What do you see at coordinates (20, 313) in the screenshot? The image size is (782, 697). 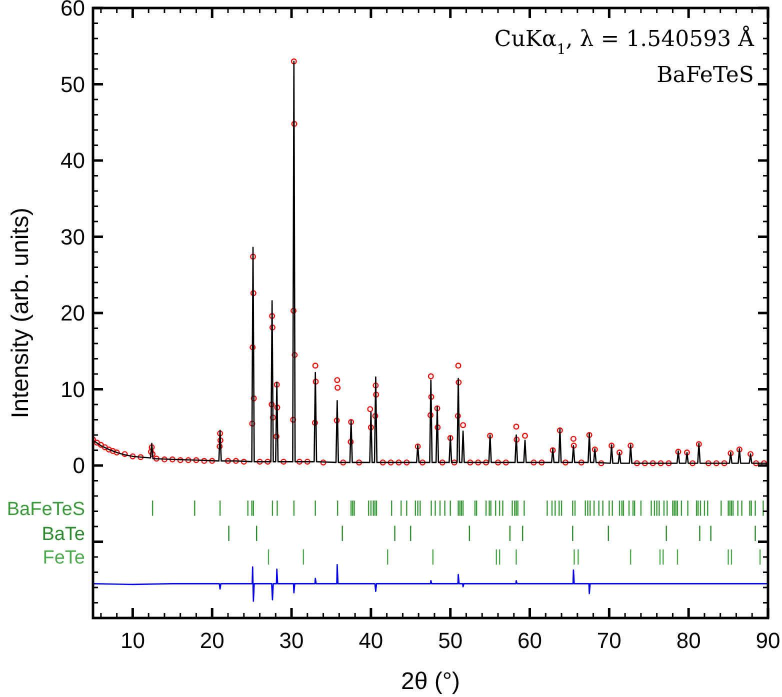 I see `y-axis-title: Intensity (arb. units)` at bounding box center [20, 313].